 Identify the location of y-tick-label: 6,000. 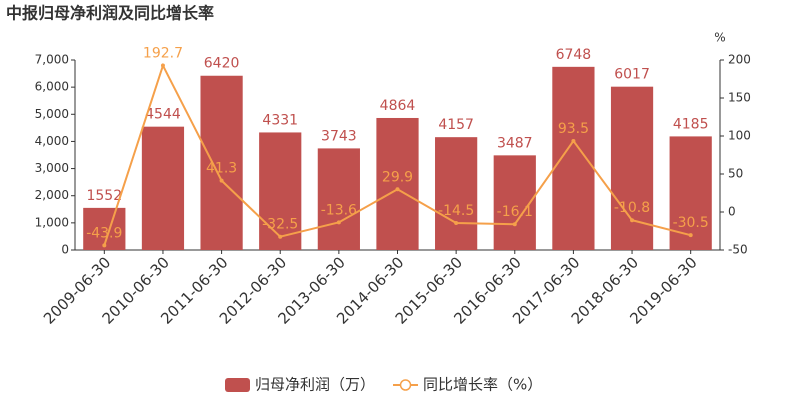
(52, 87).